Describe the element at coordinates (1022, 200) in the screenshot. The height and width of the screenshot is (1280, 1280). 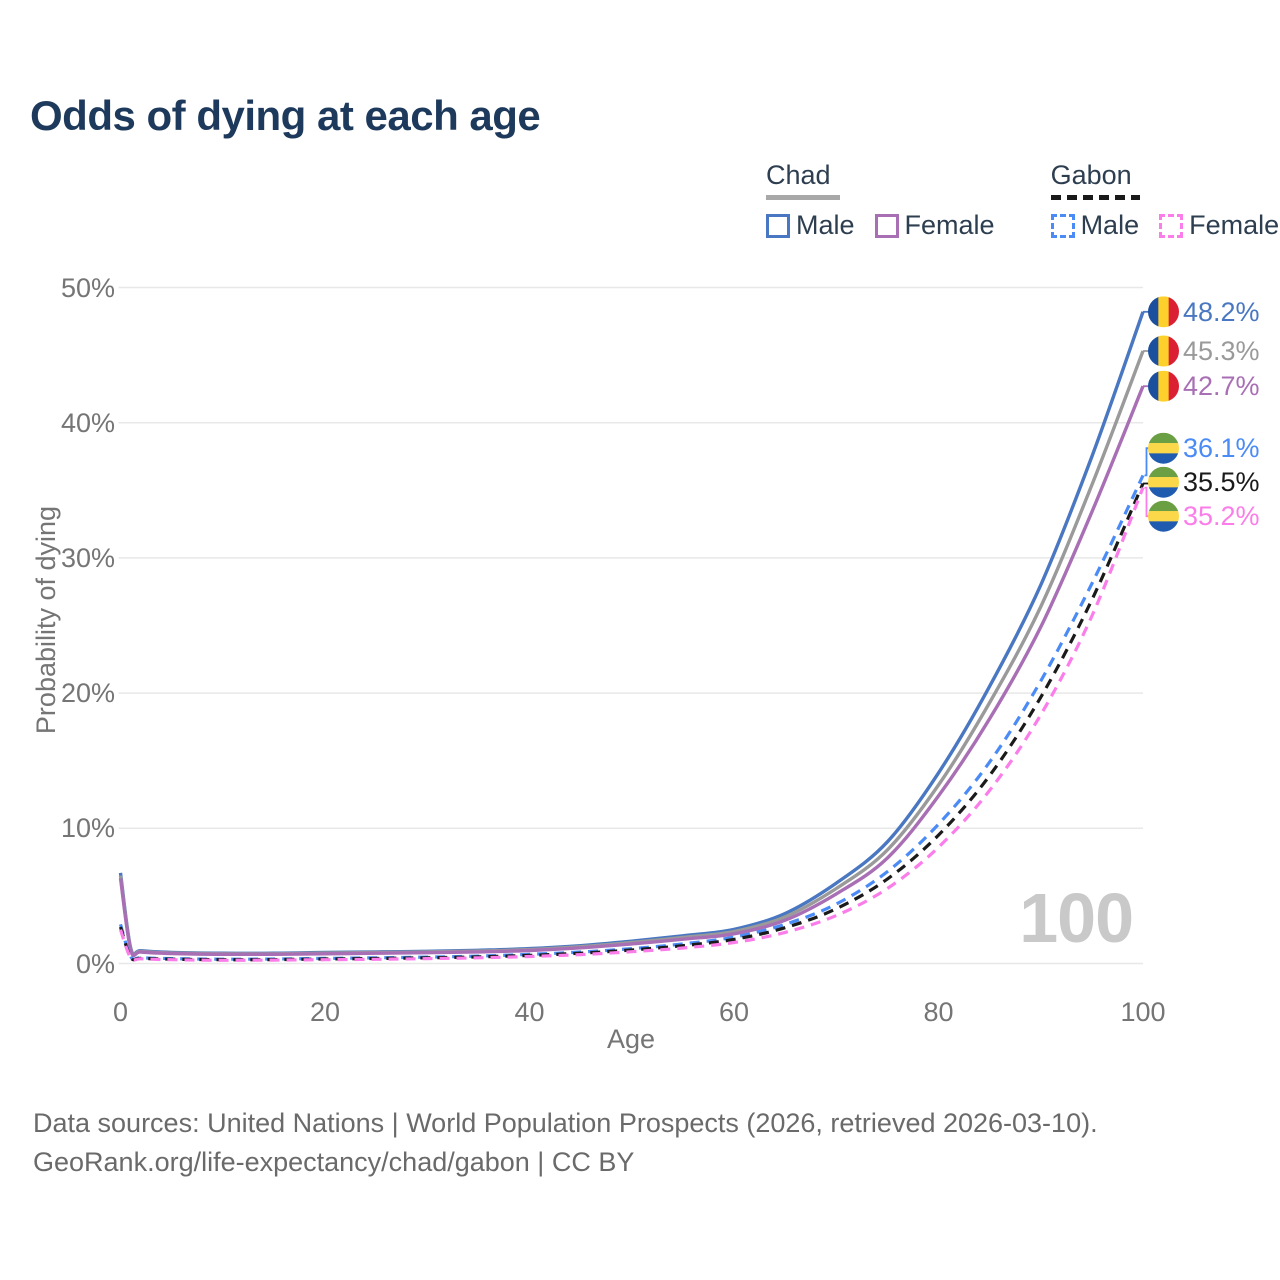
I see `chart-legend: Chad Male Female Gabon Male Female` at that location.